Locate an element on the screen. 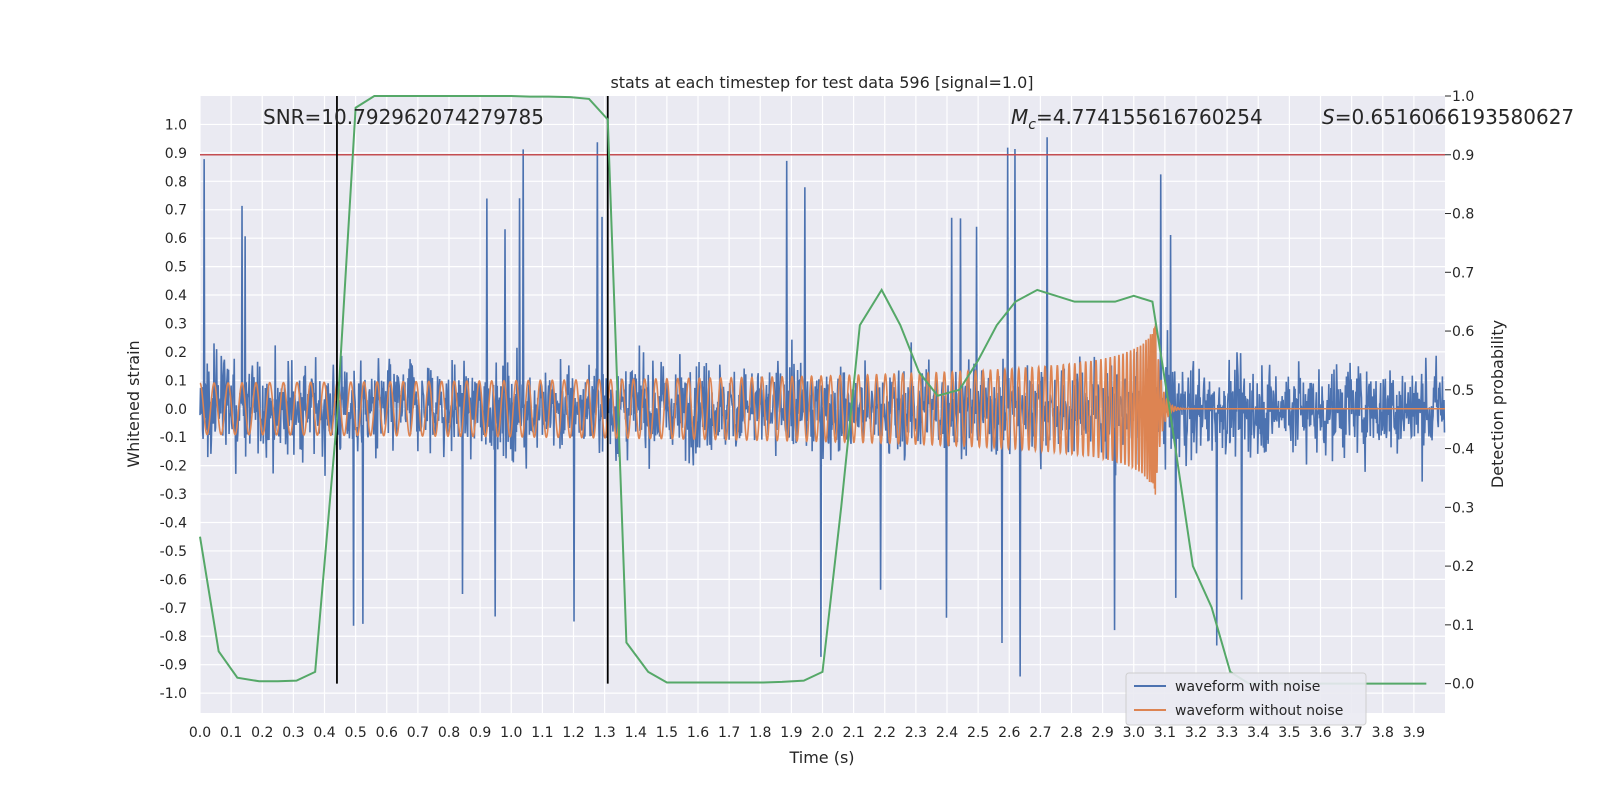 The image size is (1600, 800). x-tick-label: 2.5 is located at coordinates (978, 733).